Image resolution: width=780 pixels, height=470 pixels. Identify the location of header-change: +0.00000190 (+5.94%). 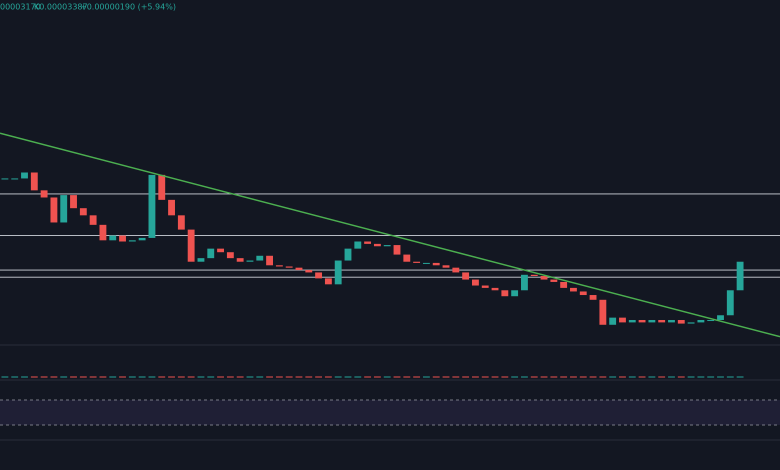
(128, 7).